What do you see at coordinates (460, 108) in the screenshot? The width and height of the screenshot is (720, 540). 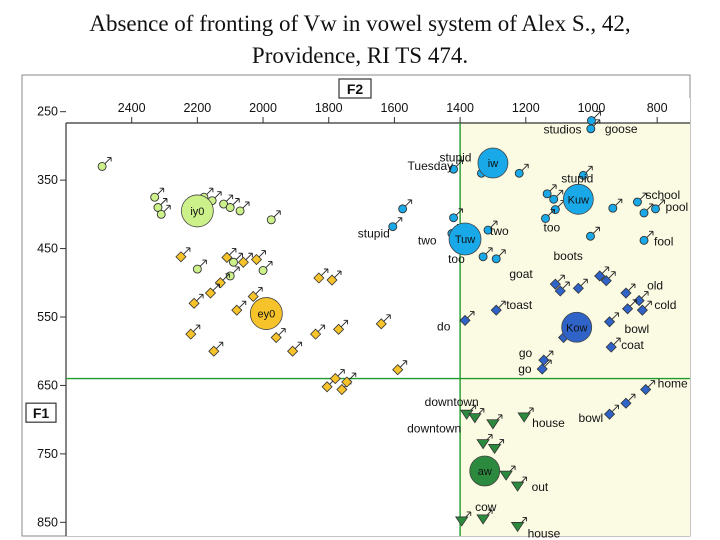 I see `x-tick-label: 1400` at bounding box center [460, 108].